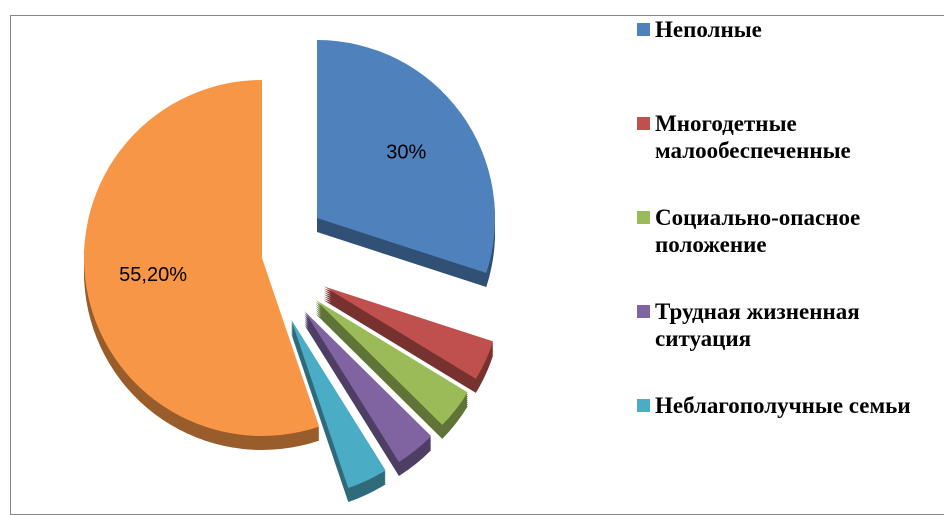 The image size is (944, 515). I want to click on legend-label: Многодетные малообеспеченные, so click(753, 137).